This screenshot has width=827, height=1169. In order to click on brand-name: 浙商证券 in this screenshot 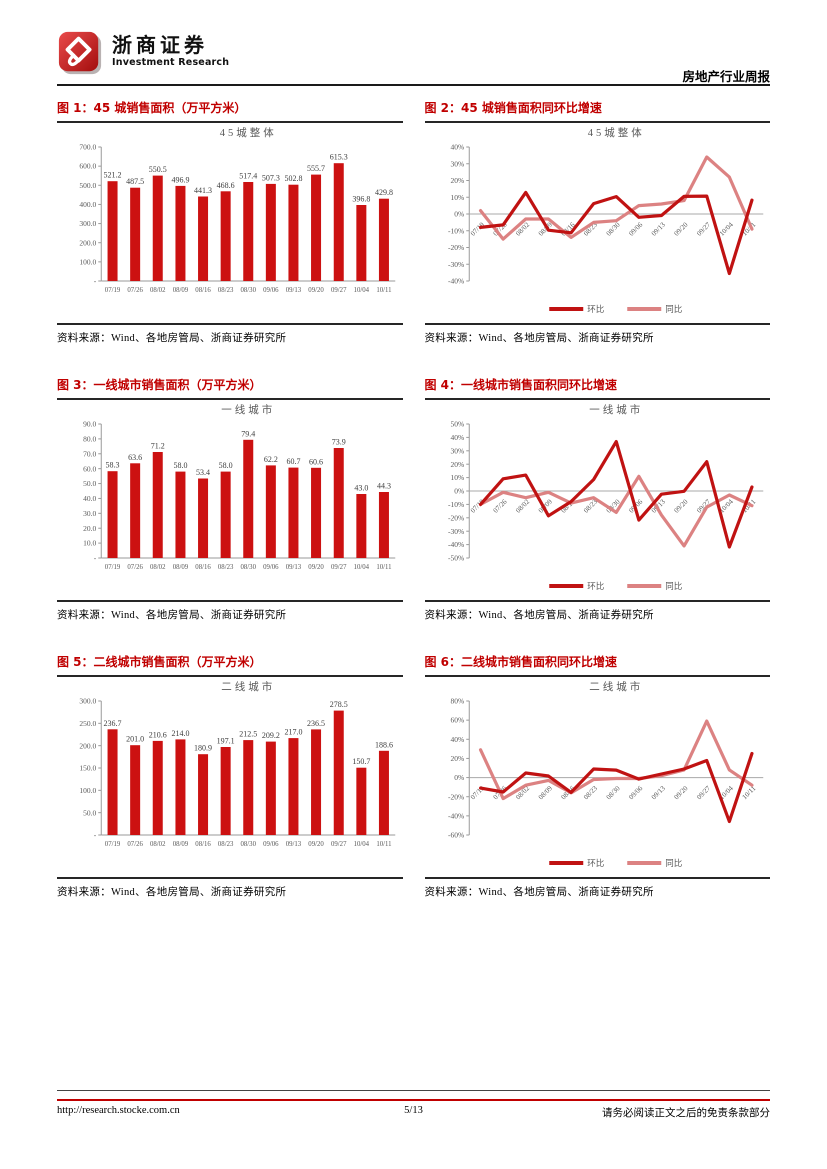, I will do `click(160, 45)`.